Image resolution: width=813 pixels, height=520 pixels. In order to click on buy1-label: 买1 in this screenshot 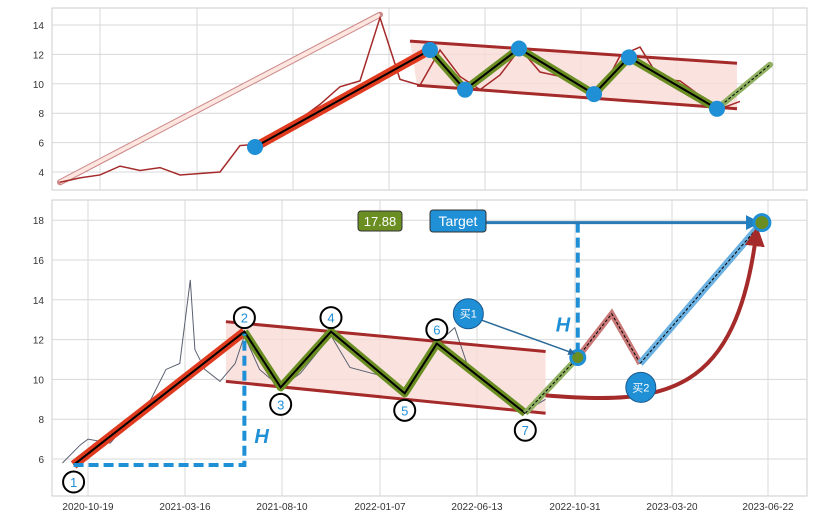, I will do `click(468, 314)`.